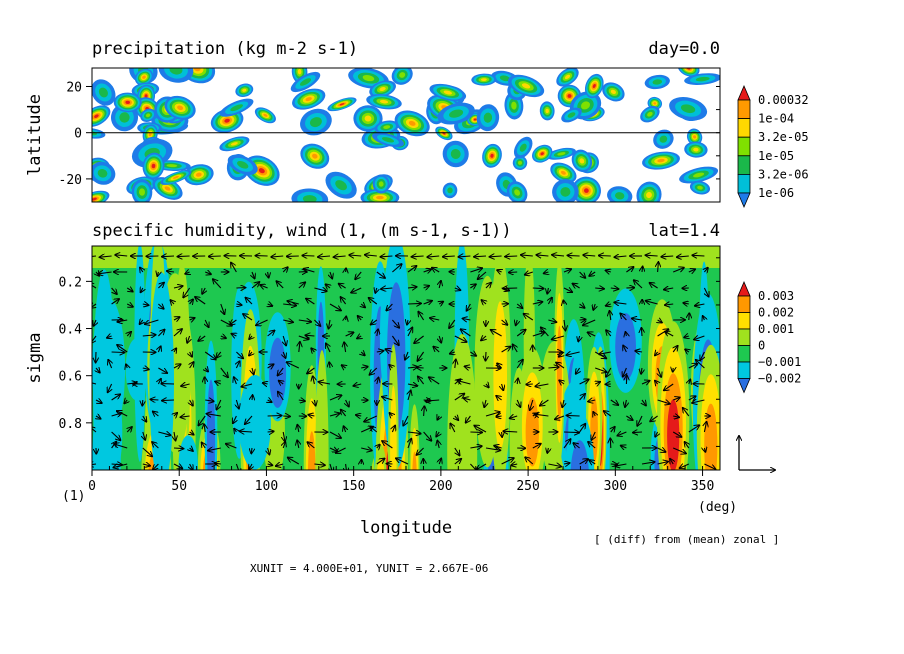 The width and height of the screenshot is (904, 654). Describe the element at coordinates (744, 386) in the screenshot. I see `humidity-colorbar-bottom-arrow` at that location.